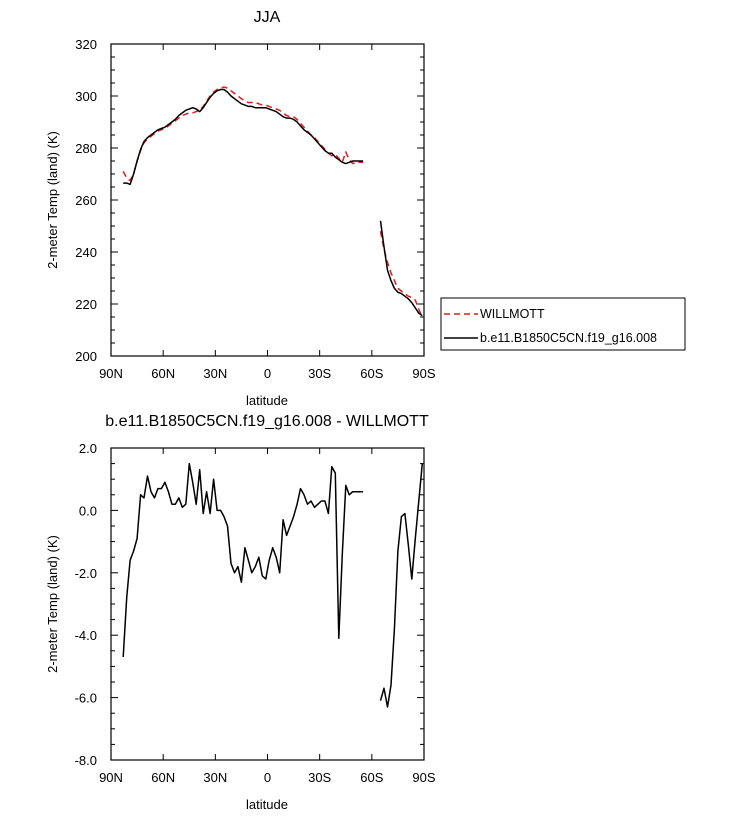 Image resolution: width=733 pixels, height=825 pixels. I want to click on top-x-tick-label: 90N, so click(111, 373).